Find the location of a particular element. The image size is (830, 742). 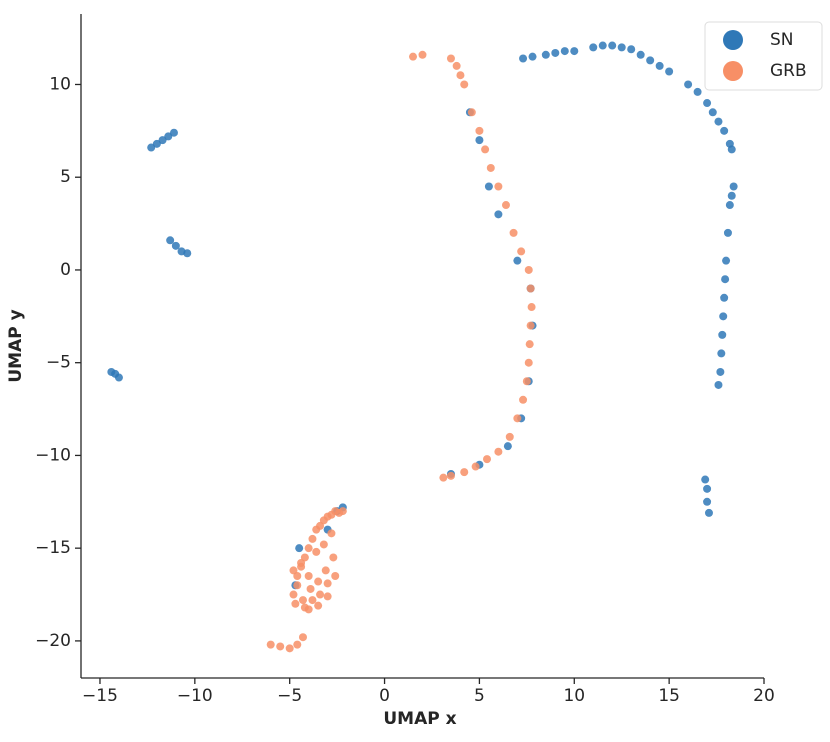

y-tick-label: −5 is located at coordinates (58, 363).